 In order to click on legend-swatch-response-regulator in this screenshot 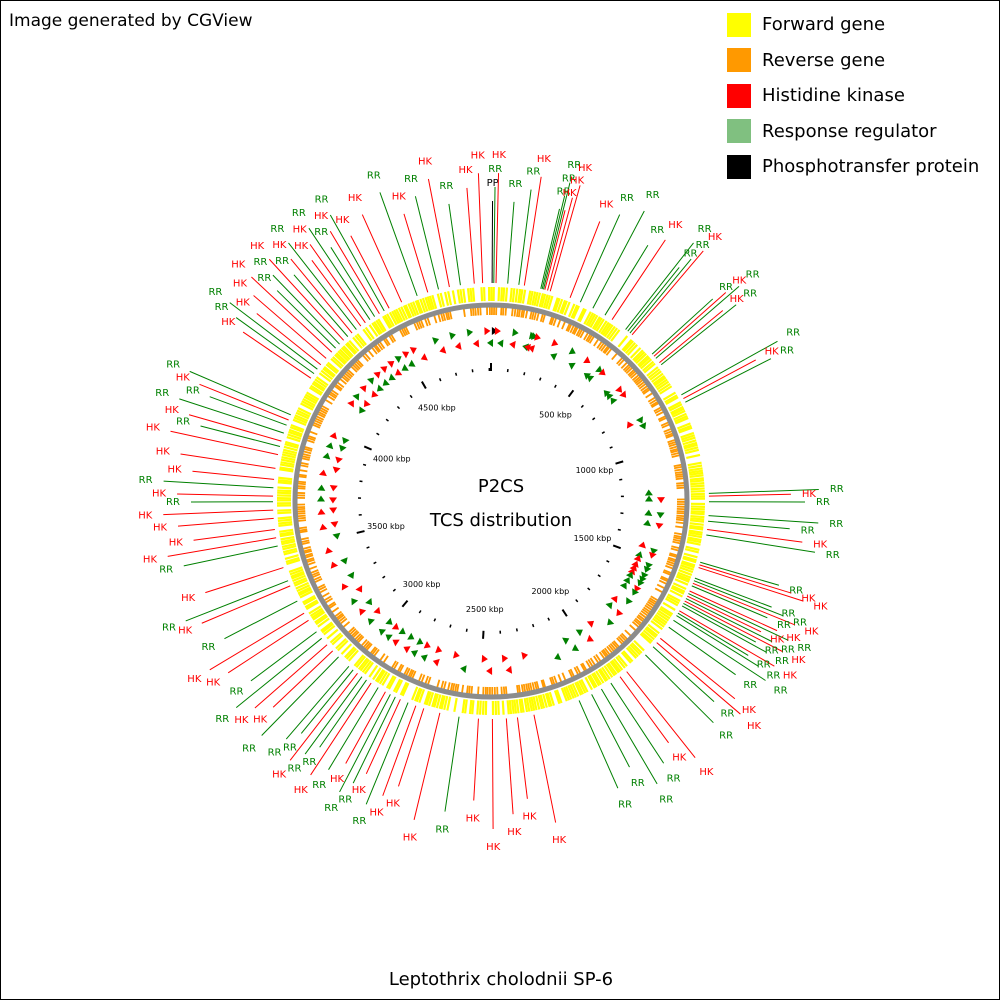, I will do `click(739, 131)`.